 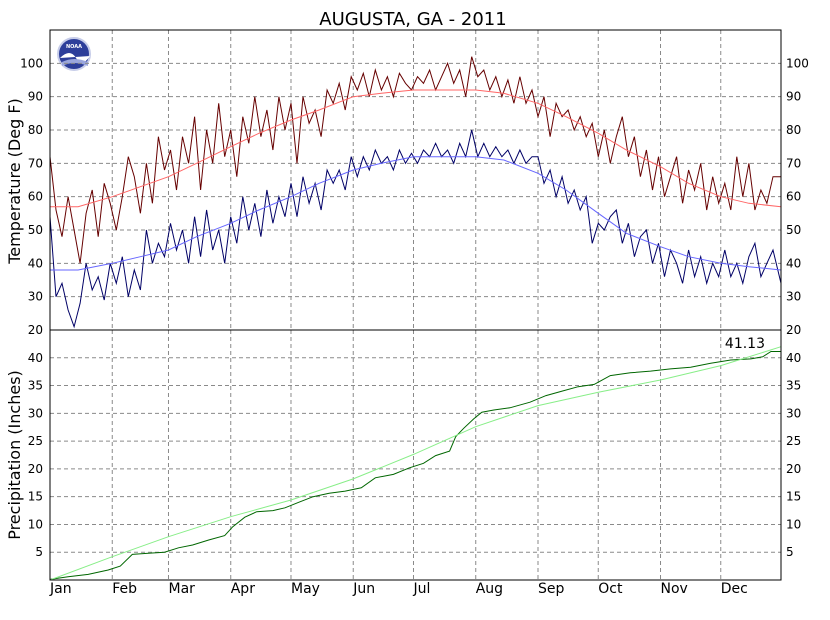 What do you see at coordinates (243, 589) in the screenshot?
I see `month-label-apr: Apr` at bounding box center [243, 589].